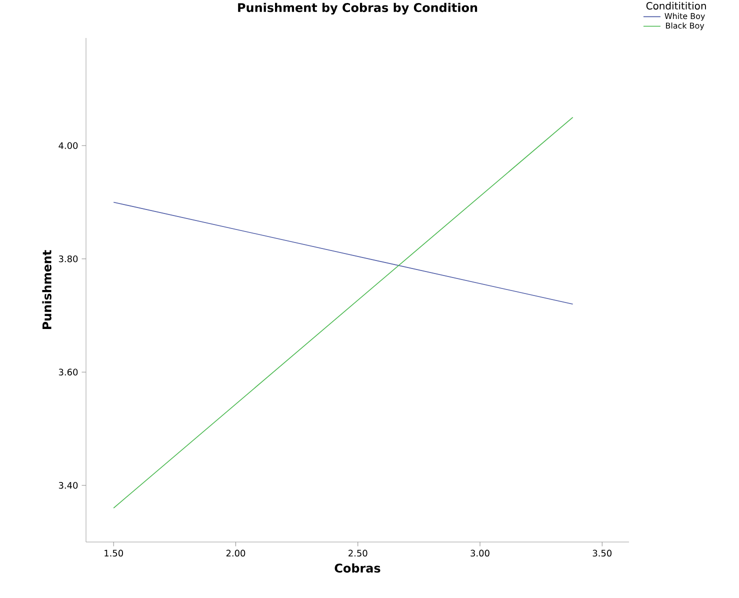 The image size is (739, 598). Describe the element at coordinates (68, 485) in the screenshot. I see `y-tick-label: 3.40` at that location.